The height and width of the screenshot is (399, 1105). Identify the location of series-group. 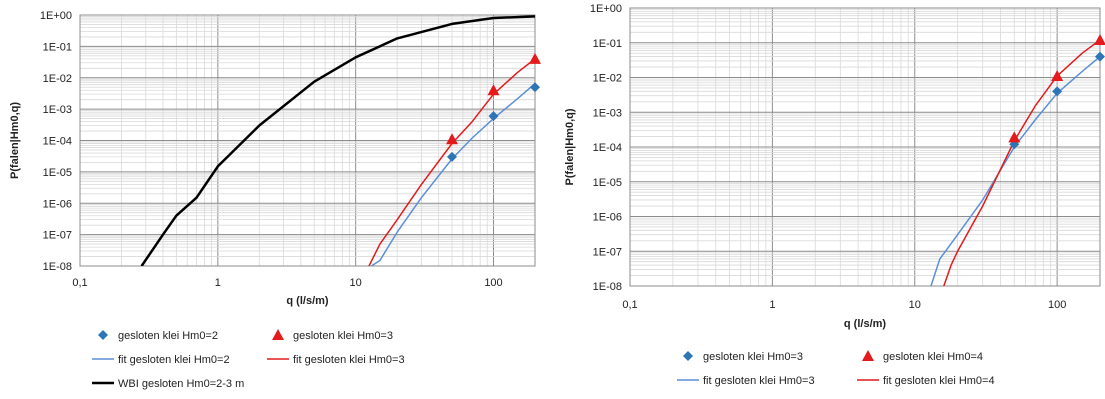
(1015, 162).